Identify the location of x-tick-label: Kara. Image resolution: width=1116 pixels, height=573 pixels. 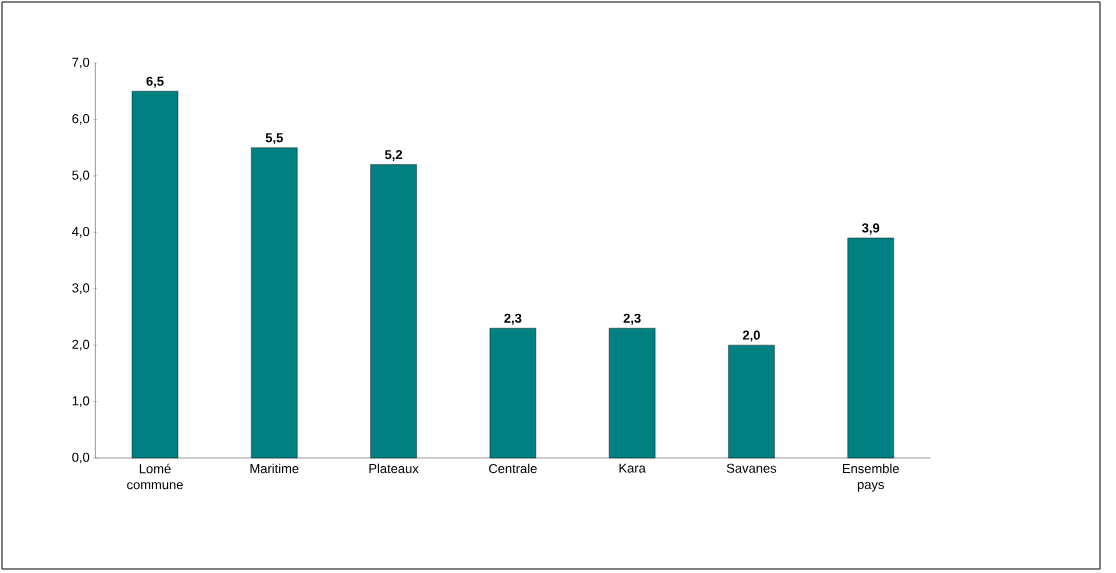
(632, 468).